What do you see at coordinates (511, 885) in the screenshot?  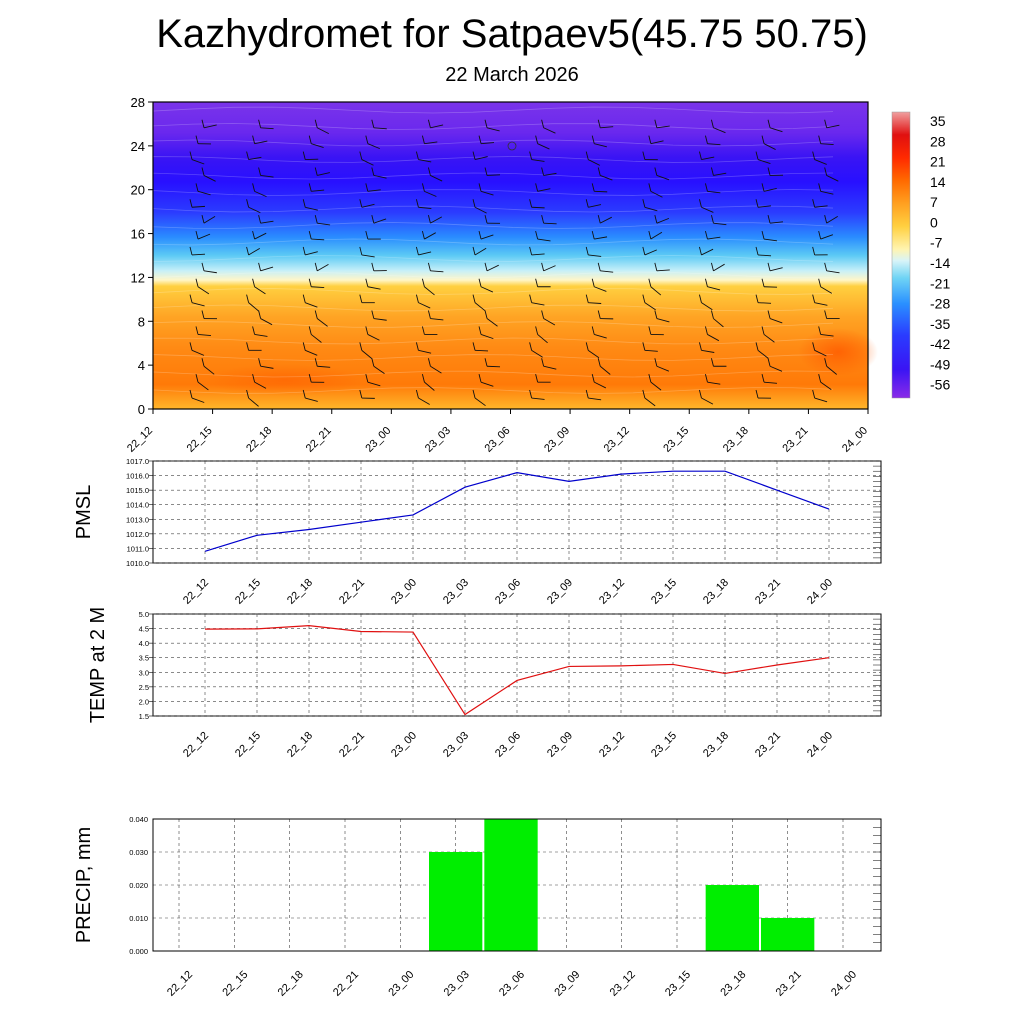 I see `precip-bar` at bounding box center [511, 885].